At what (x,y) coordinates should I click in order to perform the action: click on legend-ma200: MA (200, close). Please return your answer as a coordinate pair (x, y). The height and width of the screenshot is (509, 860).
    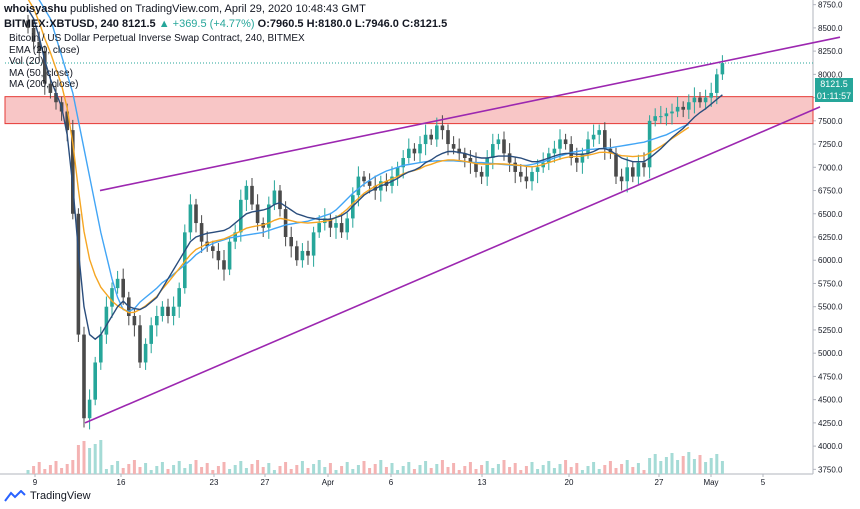
    Looking at the image, I should click on (44, 84).